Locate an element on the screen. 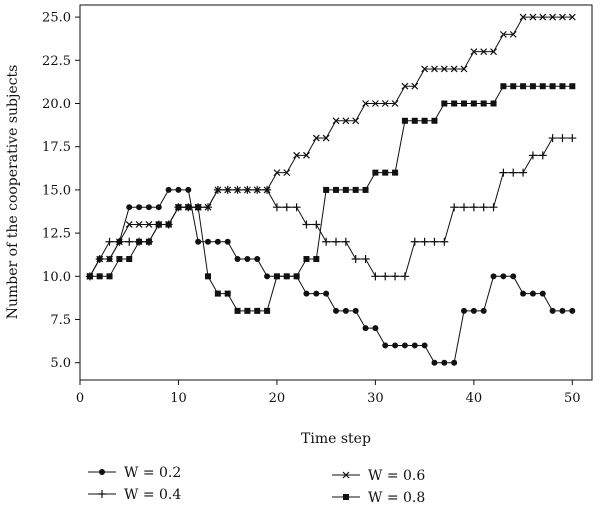 The height and width of the screenshot is (506, 600). x-axis: 0 10 20 30 40 50 is located at coordinates (328, 393).